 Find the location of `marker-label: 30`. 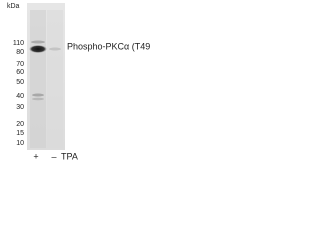

marker-label: 30 is located at coordinates (20, 107).